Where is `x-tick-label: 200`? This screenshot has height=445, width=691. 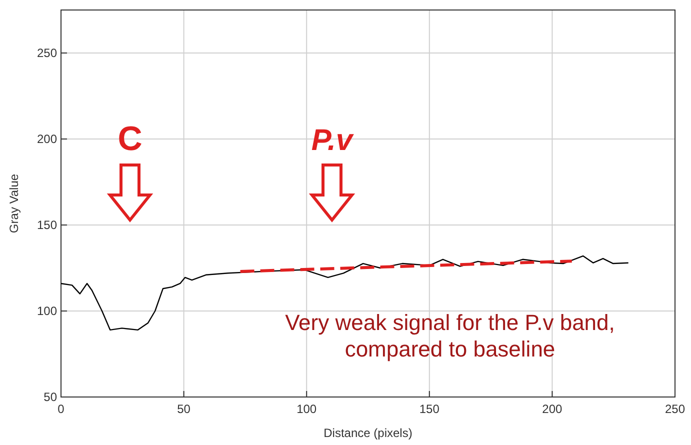
x-tick-label: 200 is located at coordinates (552, 409).